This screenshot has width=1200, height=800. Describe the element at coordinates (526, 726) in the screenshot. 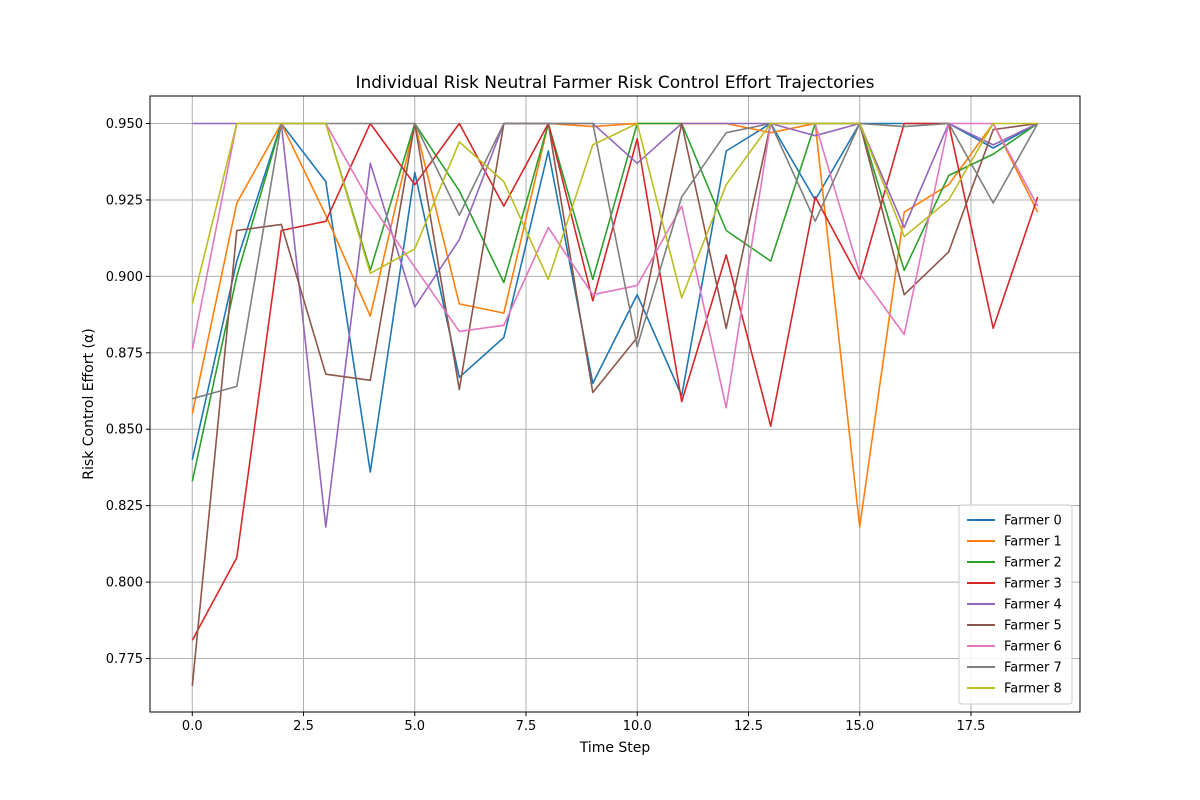

I see `x-tick-label: 7.5` at that location.